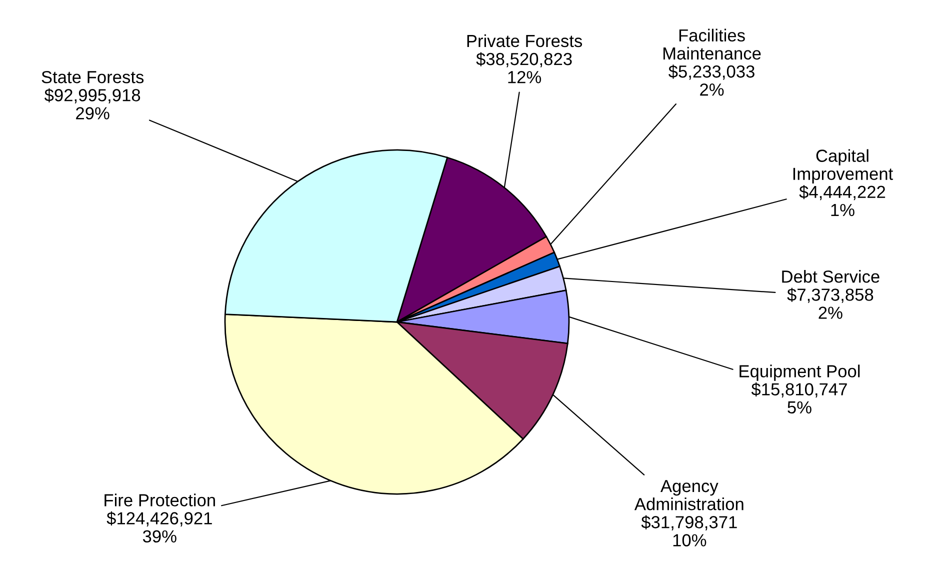 Image resolution: width=930 pixels, height=573 pixels. What do you see at coordinates (830, 303) in the screenshot?
I see `data-label: $7,373,858 2%` at bounding box center [830, 303].